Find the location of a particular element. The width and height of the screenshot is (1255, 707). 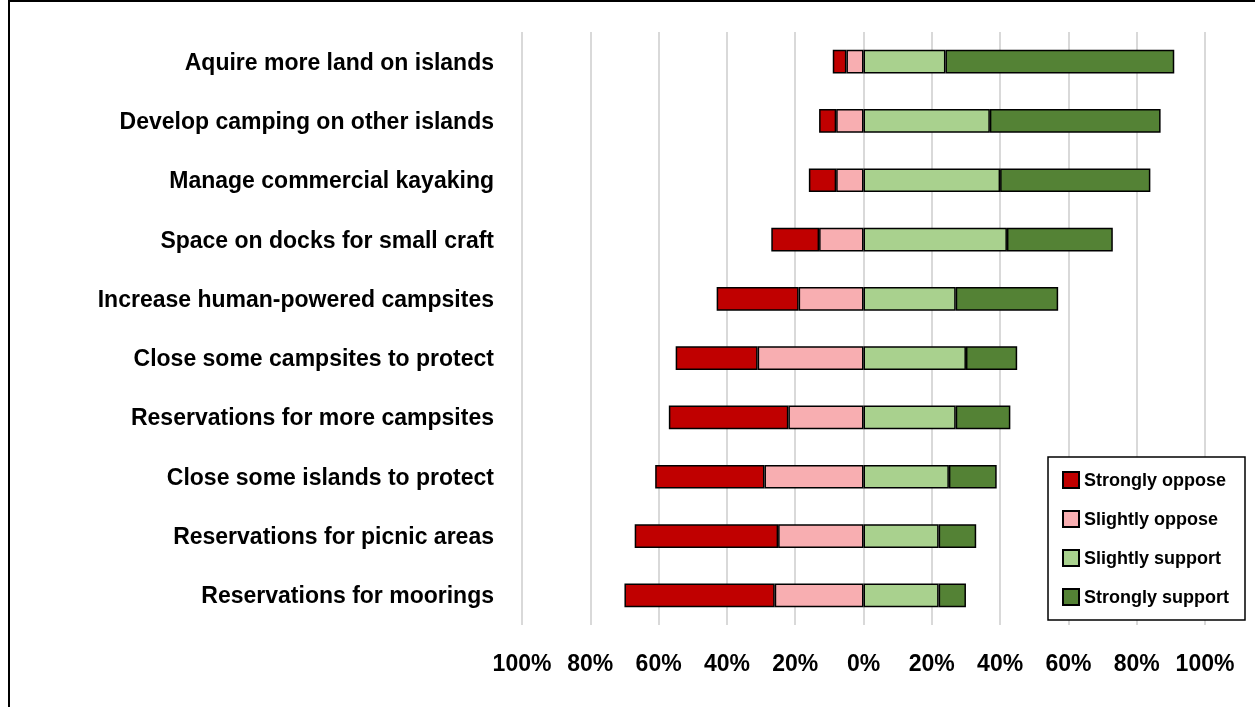

y-tick-label: Reservations for picnic areas is located at coordinates (333, 536).